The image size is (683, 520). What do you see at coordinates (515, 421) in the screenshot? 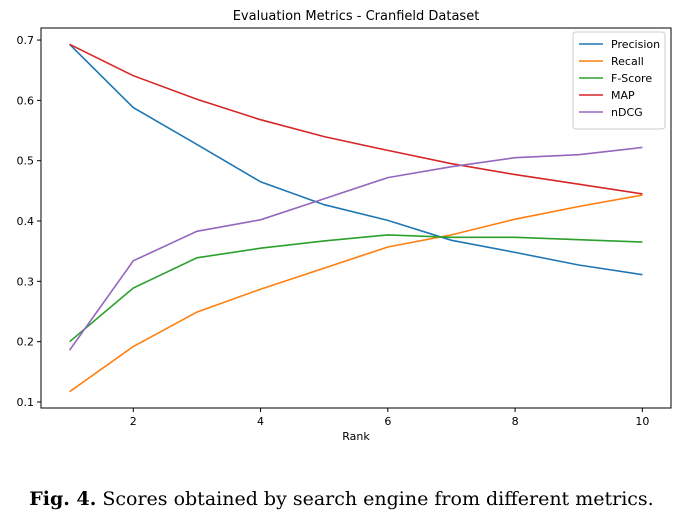
I see `x-tick-label: 8` at bounding box center [515, 421].